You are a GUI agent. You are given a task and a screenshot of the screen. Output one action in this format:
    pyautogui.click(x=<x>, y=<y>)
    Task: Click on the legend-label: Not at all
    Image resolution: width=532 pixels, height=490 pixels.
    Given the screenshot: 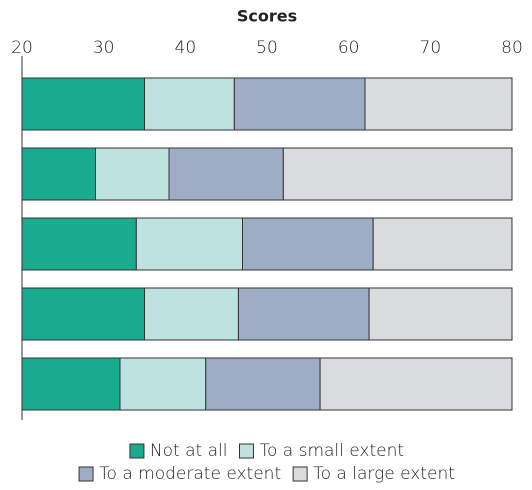 What is the action you would take?
    pyautogui.click(x=189, y=451)
    